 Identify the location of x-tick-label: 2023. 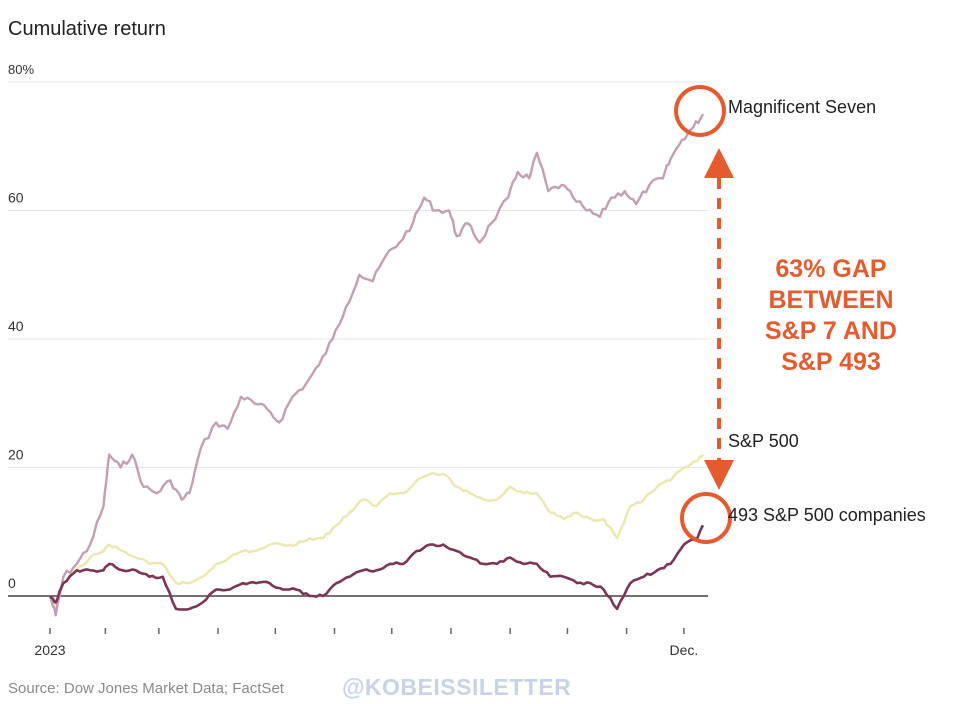
(49, 650).